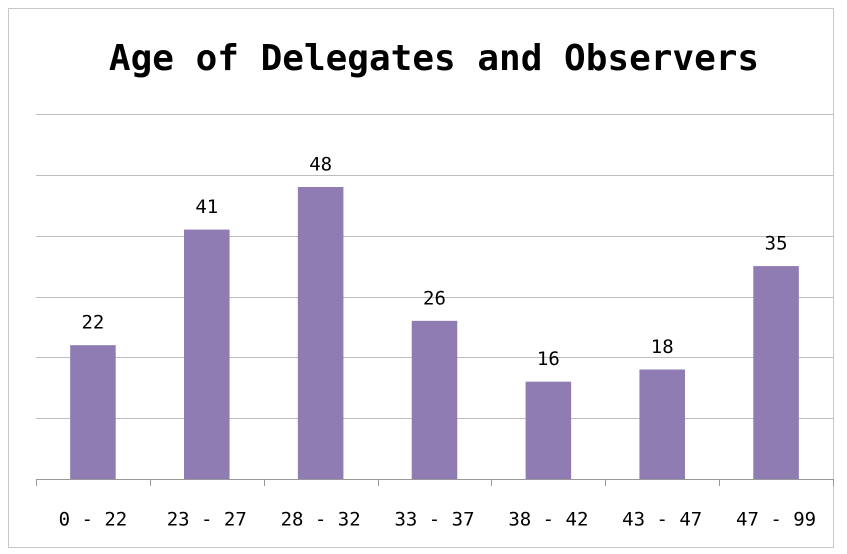 The height and width of the screenshot is (554, 847). Describe the element at coordinates (434, 58) in the screenshot. I see `chart-title: Age of Delegates and Observers` at that location.